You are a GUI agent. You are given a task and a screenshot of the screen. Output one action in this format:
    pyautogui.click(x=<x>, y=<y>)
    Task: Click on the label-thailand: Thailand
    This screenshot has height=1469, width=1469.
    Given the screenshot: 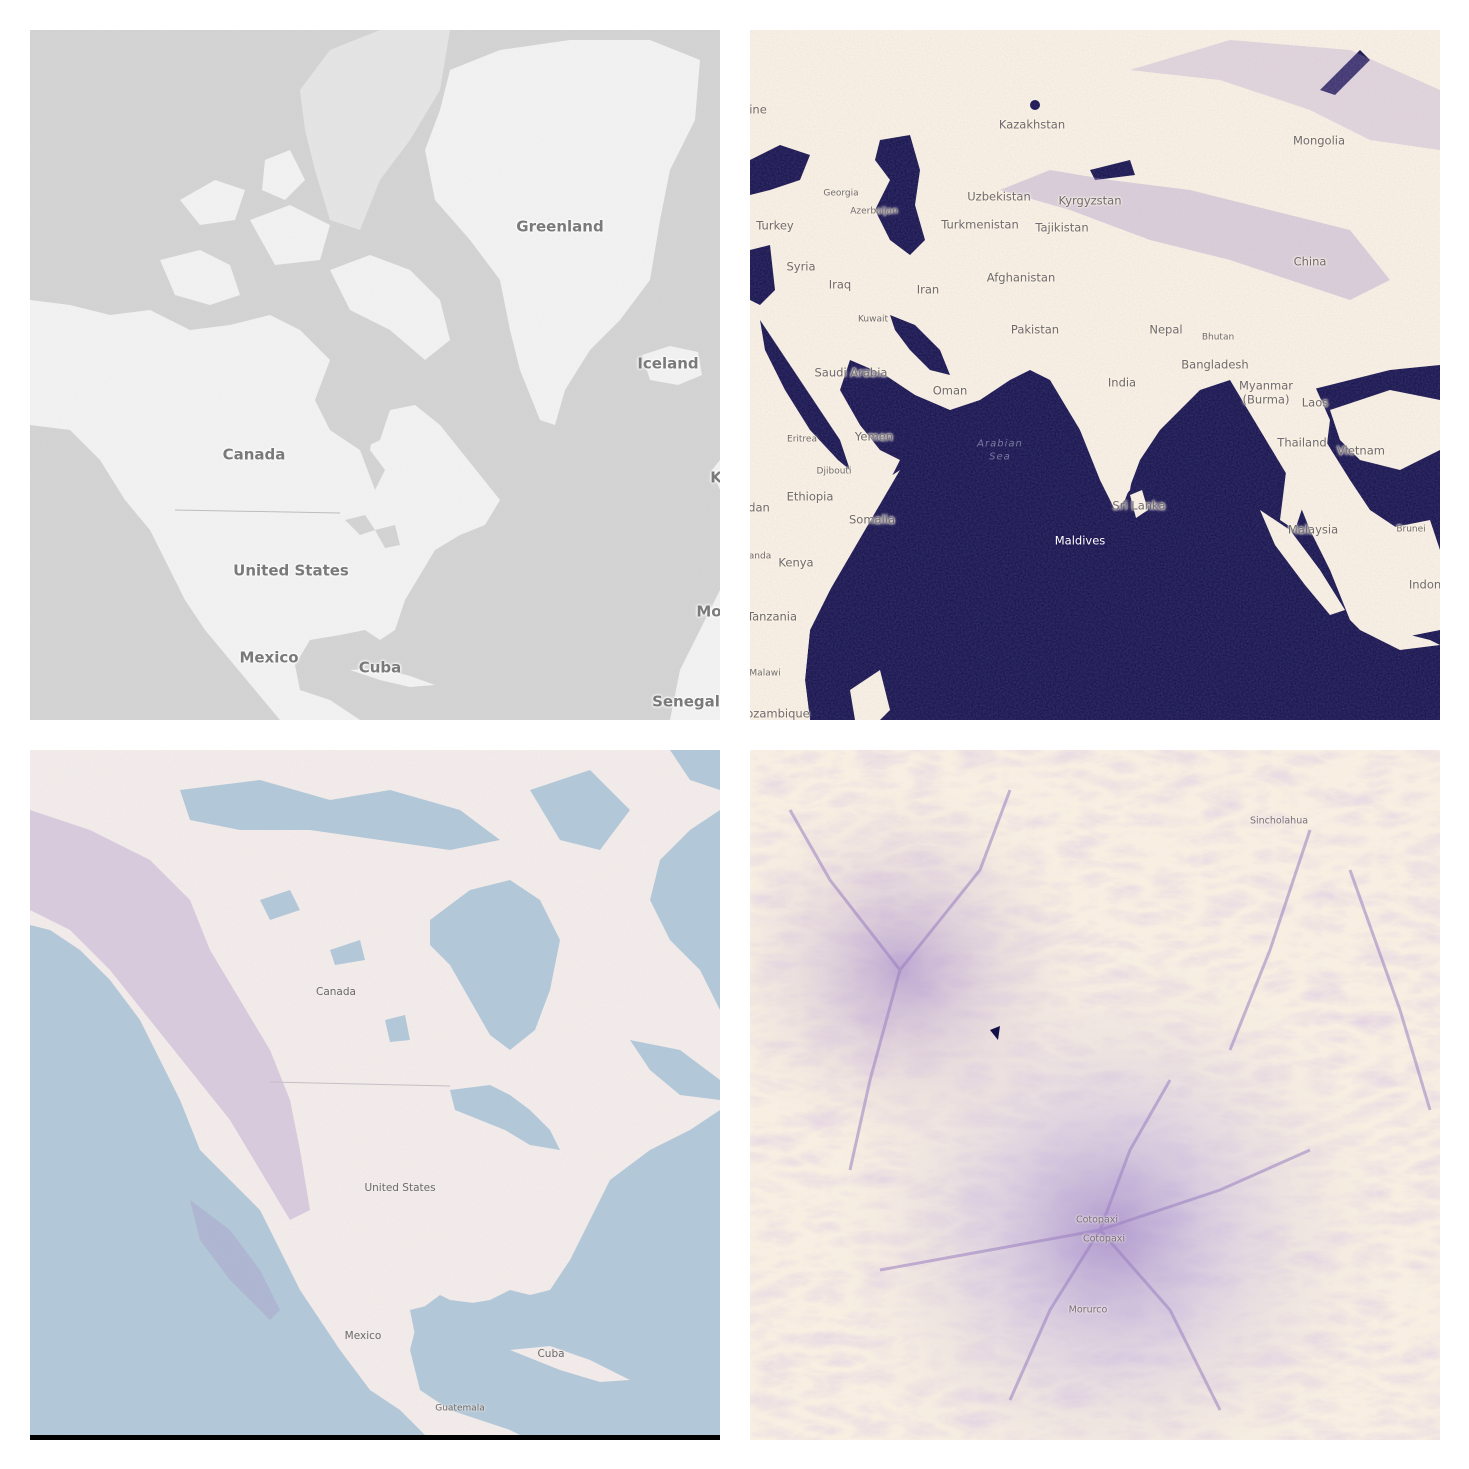 What is the action you would take?
    pyautogui.click(x=1302, y=442)
    